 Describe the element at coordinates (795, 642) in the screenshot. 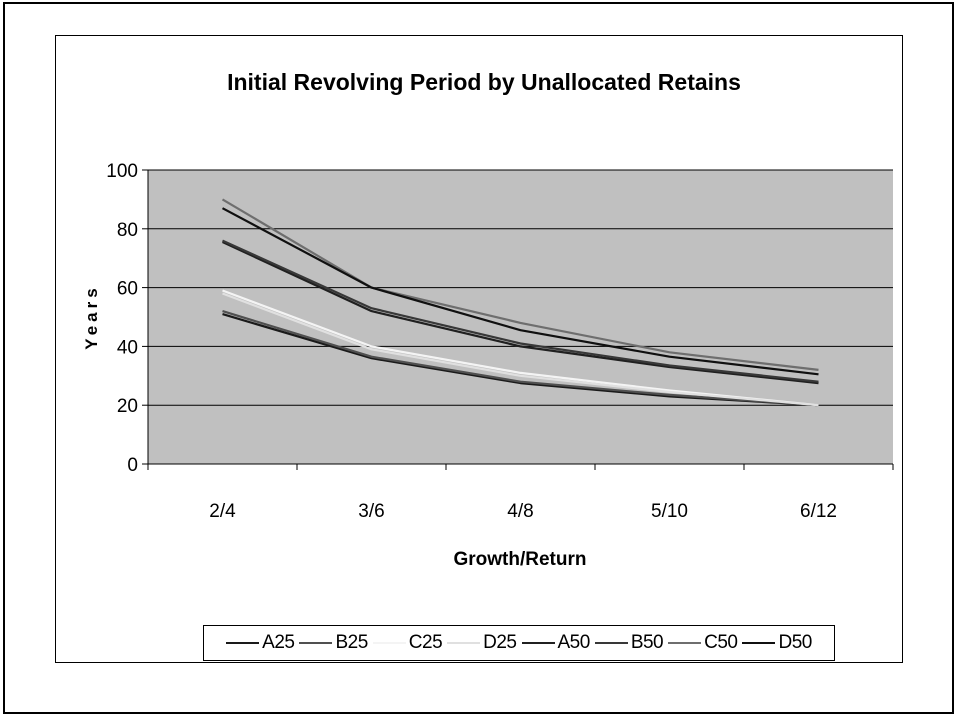

I see `legend-label: D50` at that location.